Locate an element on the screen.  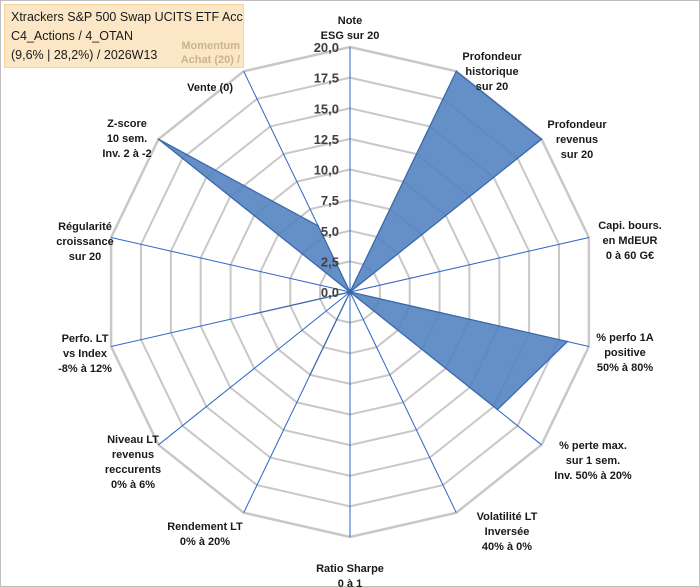
category-label: positive is located at coordinates (625, 353).